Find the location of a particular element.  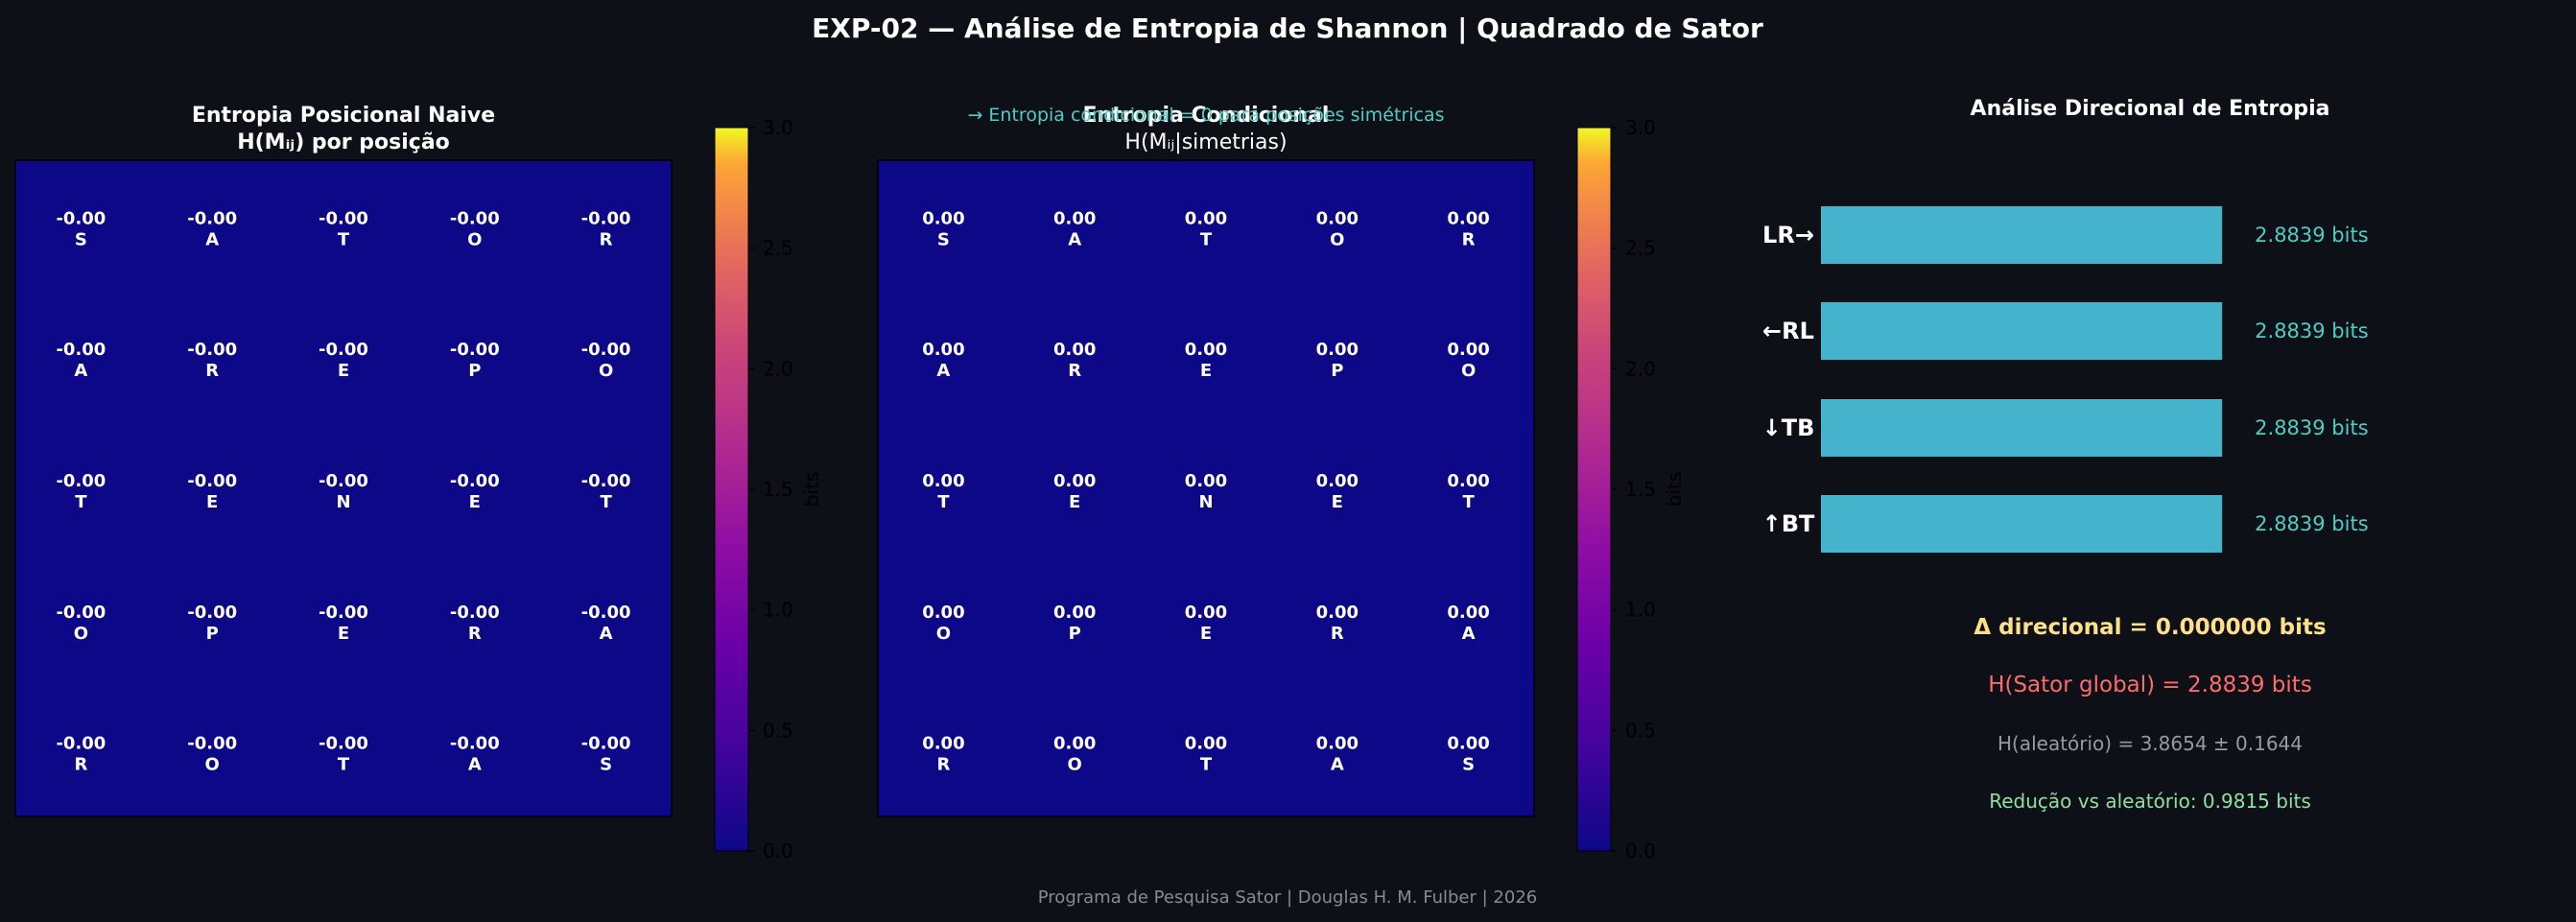

conditional-colorbar-ticks: 0.0 0.5 1.0 1.5 2.0 2.5 3.0 is located at coordinates (1634, 489).